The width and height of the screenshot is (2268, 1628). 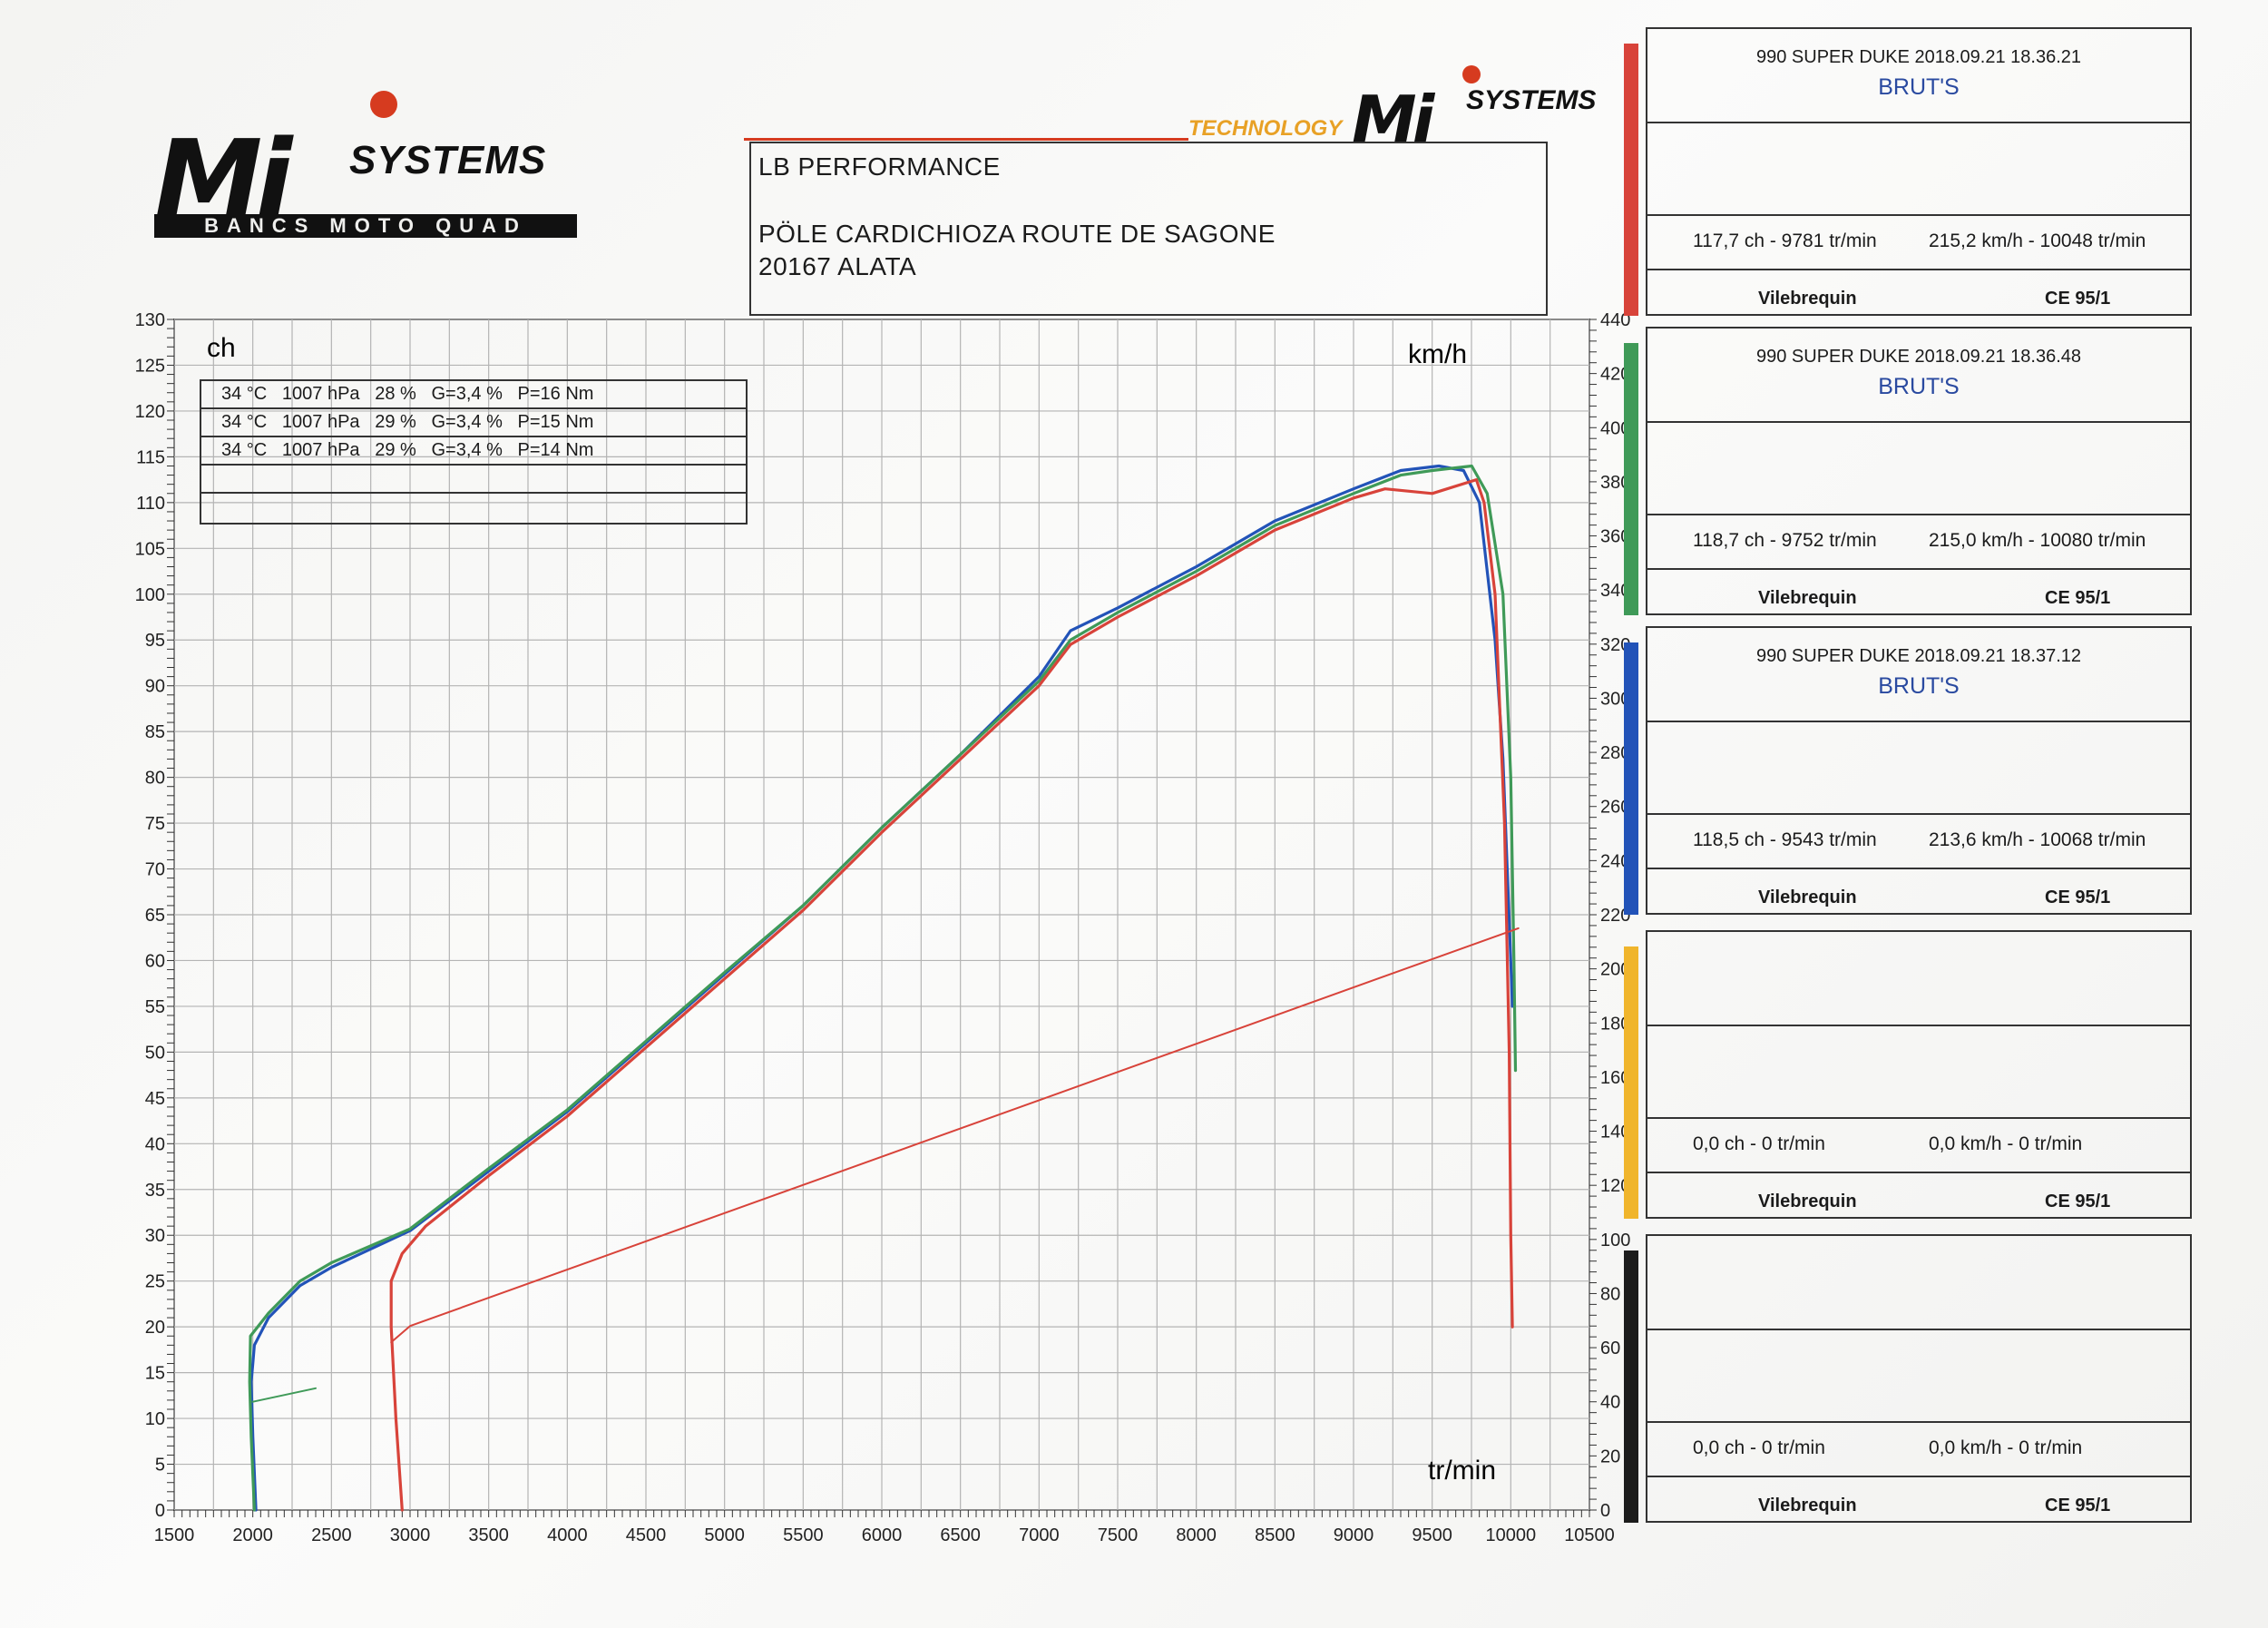 I want to click on logo-dot-icon, so click(x=384, y=104).